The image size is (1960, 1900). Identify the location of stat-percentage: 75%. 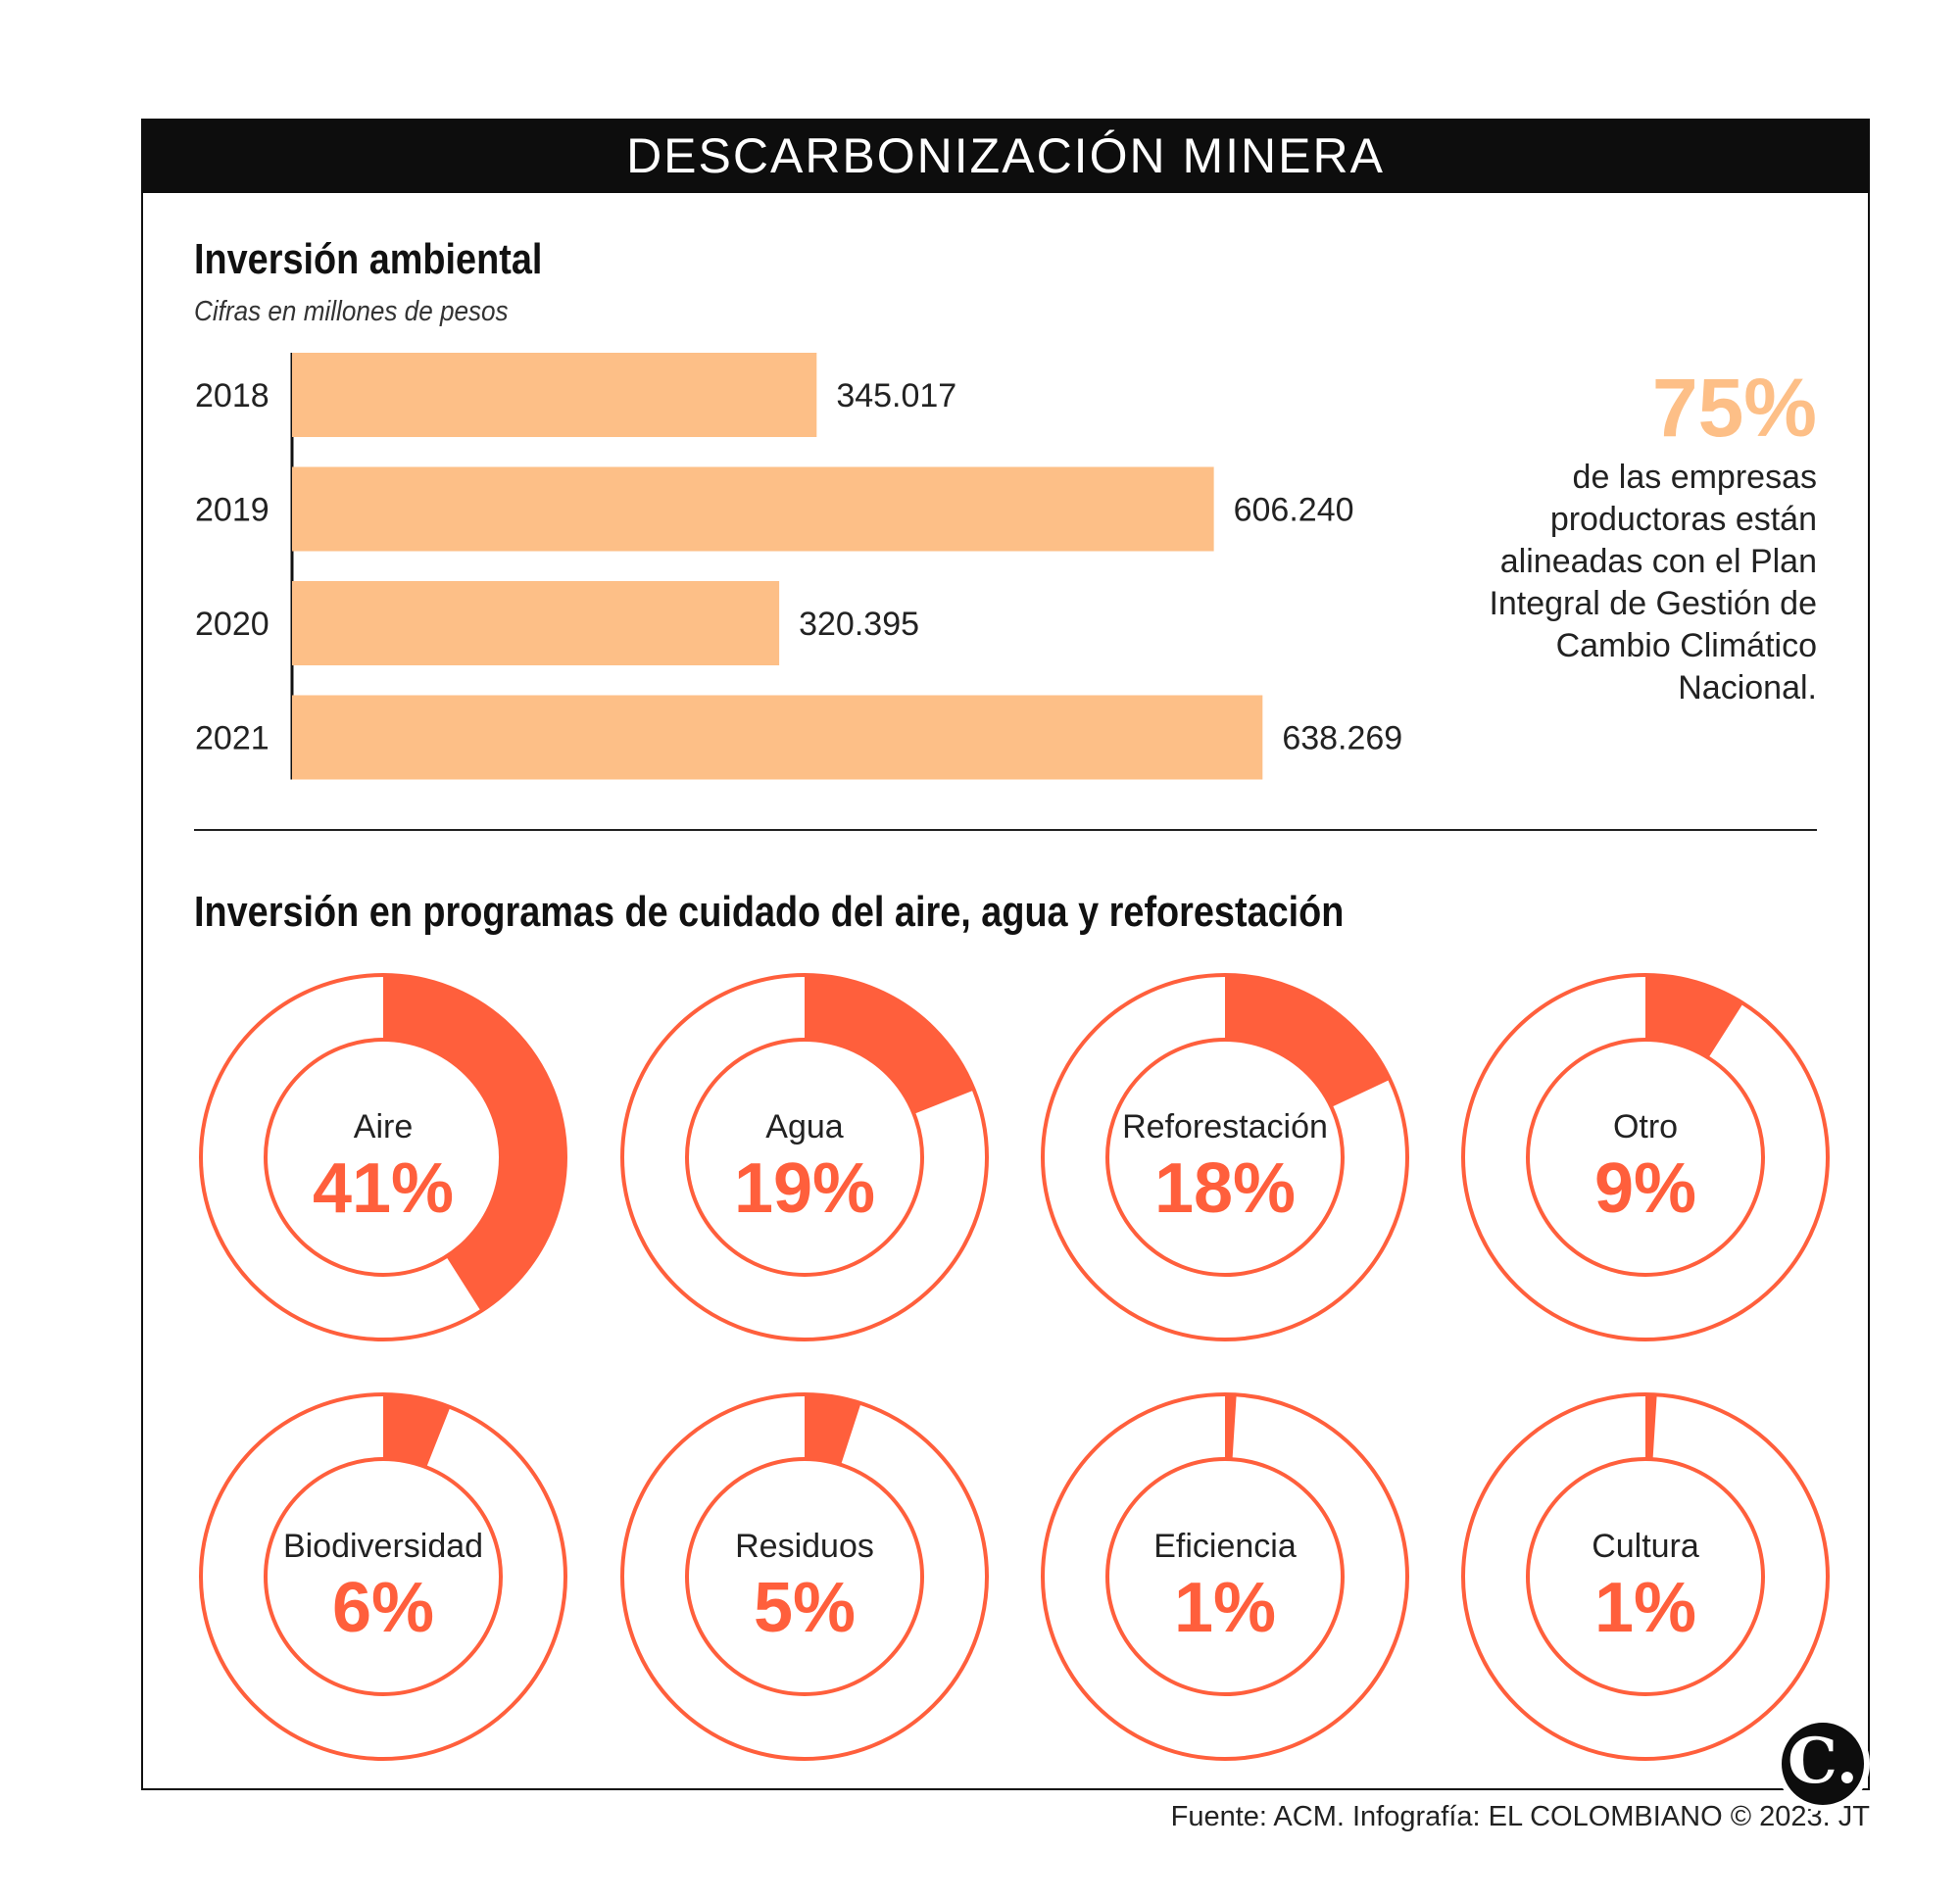
(1734, 408).